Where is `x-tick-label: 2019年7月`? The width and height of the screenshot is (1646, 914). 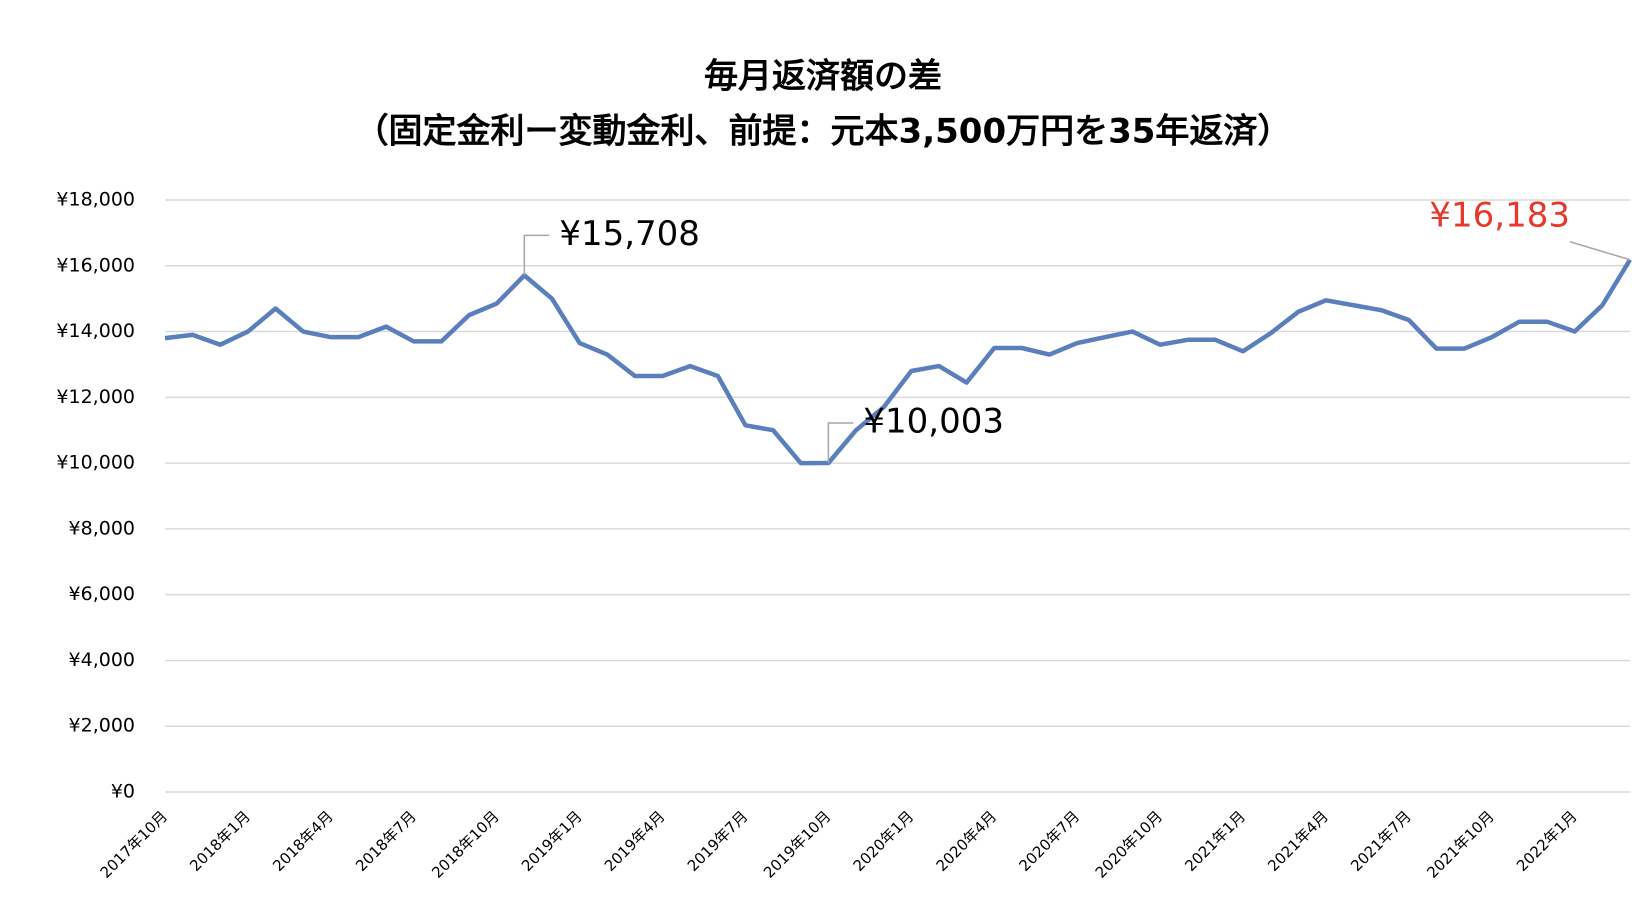
x-tick-label: 2019年7月 is located at coordinates (718, 841).